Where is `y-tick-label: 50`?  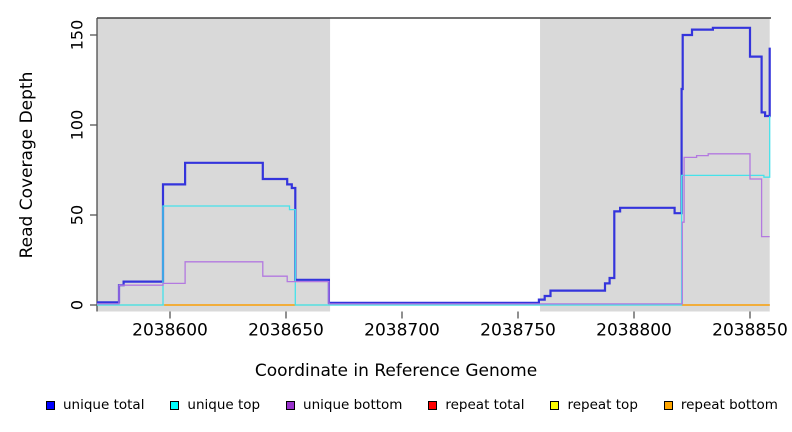
y-tick-label: 50 is located at coordinates (77, 215).